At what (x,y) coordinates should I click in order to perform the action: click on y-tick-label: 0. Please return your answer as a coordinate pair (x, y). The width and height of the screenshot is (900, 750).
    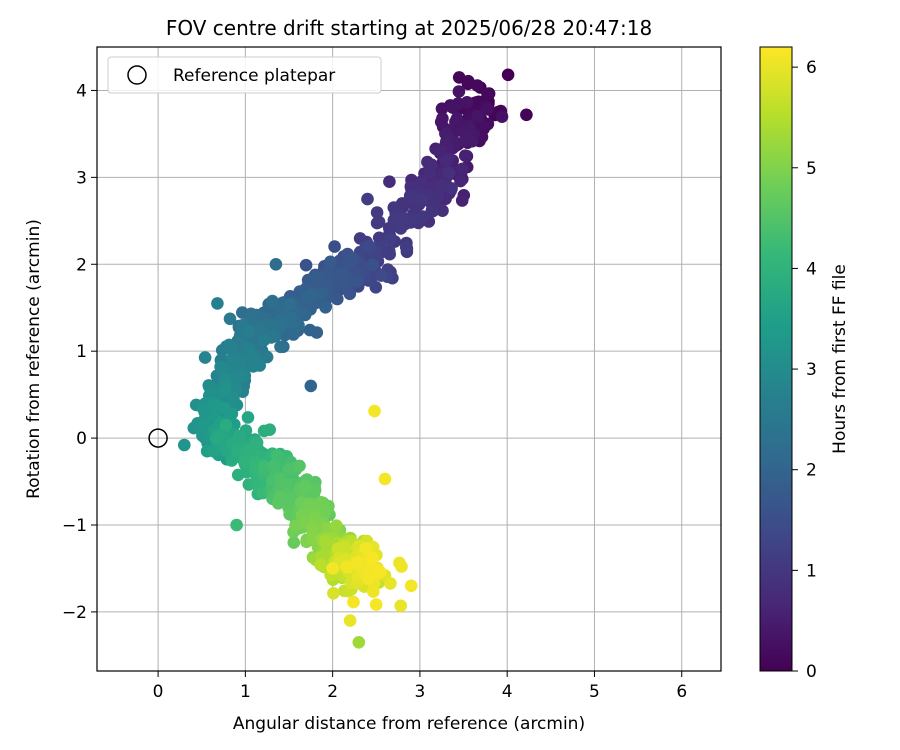
    Looking at the image, I should click on (81, 439).